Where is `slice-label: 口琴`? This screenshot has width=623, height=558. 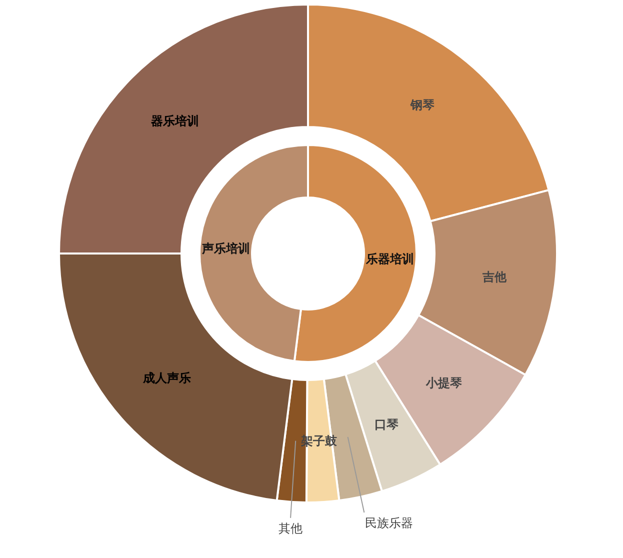 slice-label: 口琴 is located at coordinates (386, 424).